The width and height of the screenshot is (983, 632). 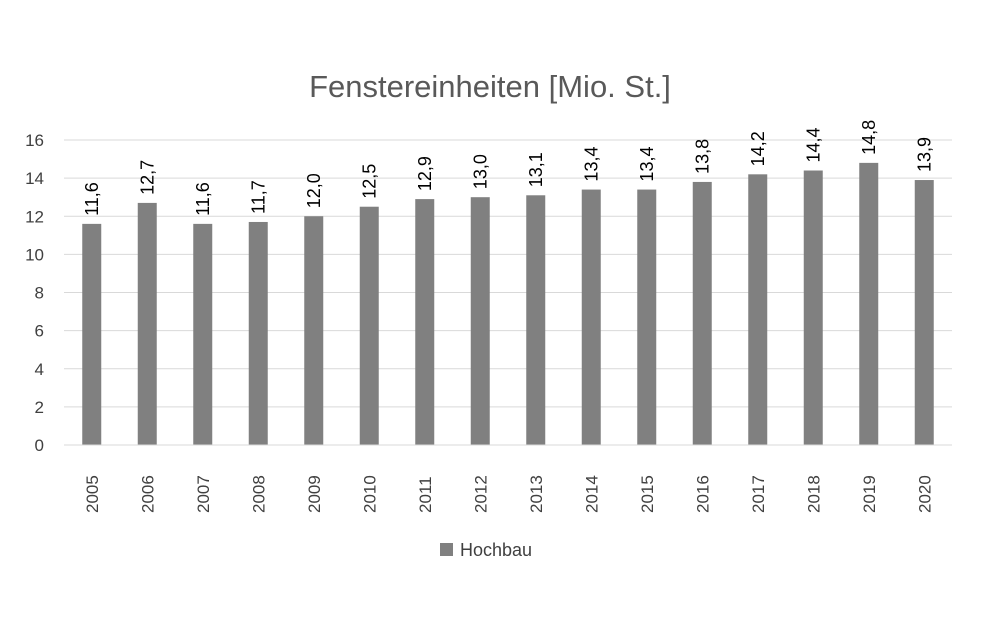 What do you see at coordinates (924, 494) in the screenshot?
I see `x-tick-label-2020: 2020` at bounding box center [924, 494].